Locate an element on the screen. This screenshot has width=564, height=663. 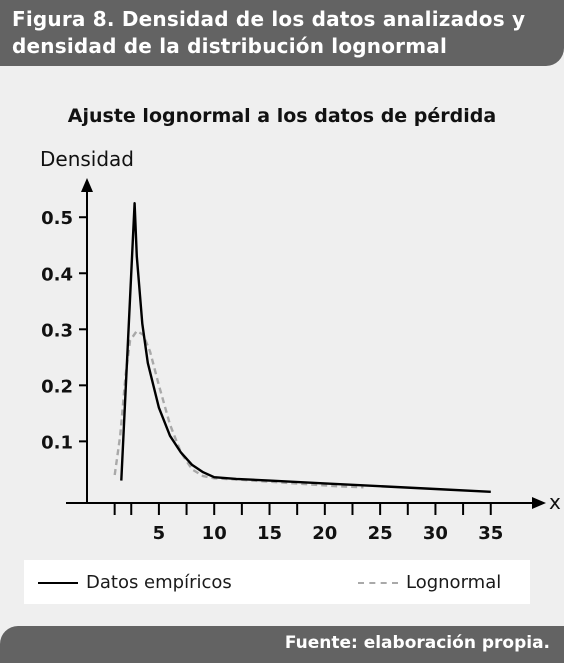
legend-label-empirical: Datos empíricos is located at coordinates (159, 582).